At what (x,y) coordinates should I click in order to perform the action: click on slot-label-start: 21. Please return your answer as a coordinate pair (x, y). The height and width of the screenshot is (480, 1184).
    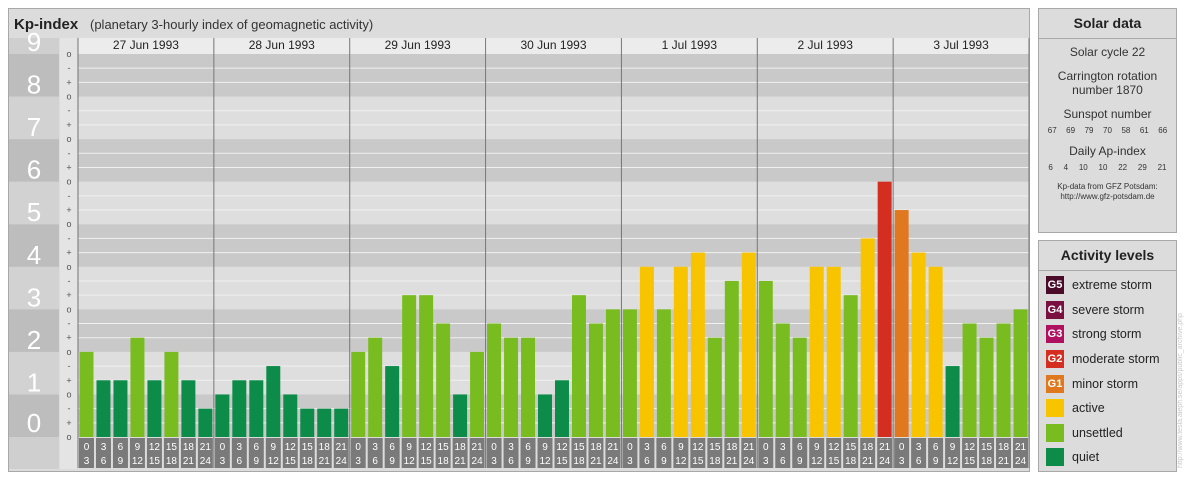
    Looking at the image, I should click on (613, 447).